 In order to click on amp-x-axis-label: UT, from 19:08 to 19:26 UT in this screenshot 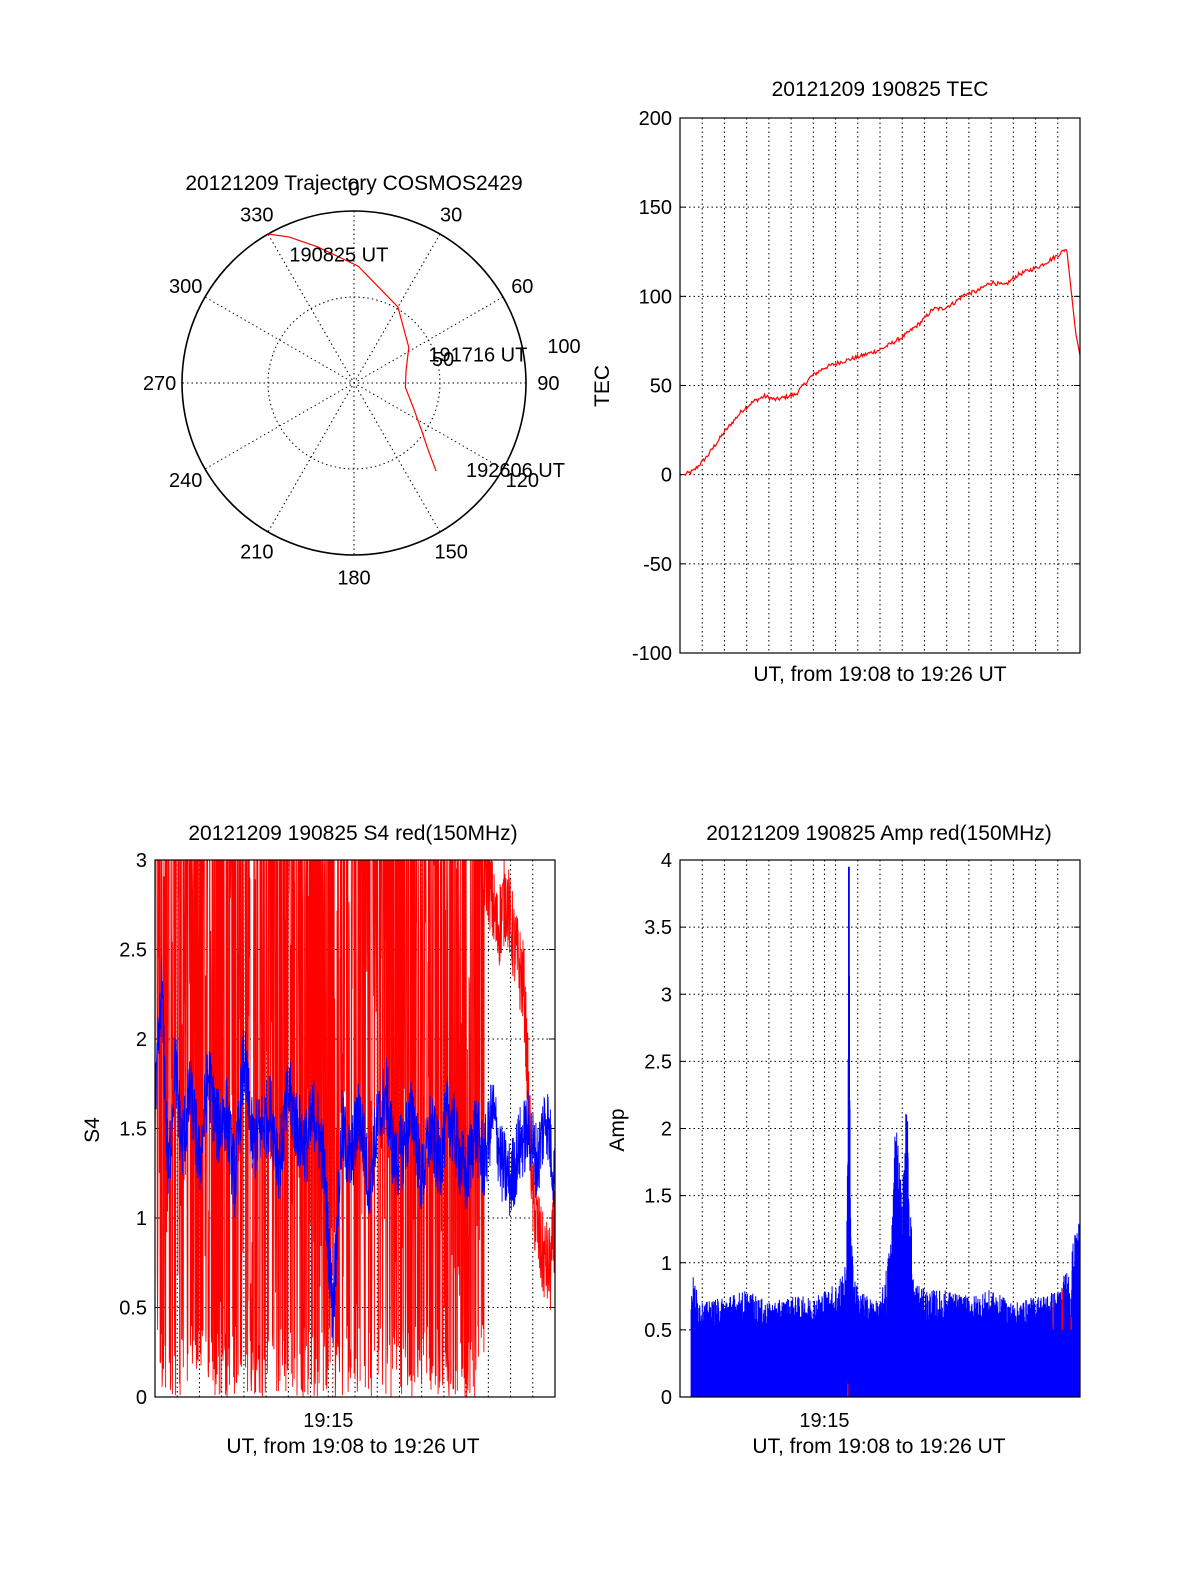, I will do `click(878, 1446)`.